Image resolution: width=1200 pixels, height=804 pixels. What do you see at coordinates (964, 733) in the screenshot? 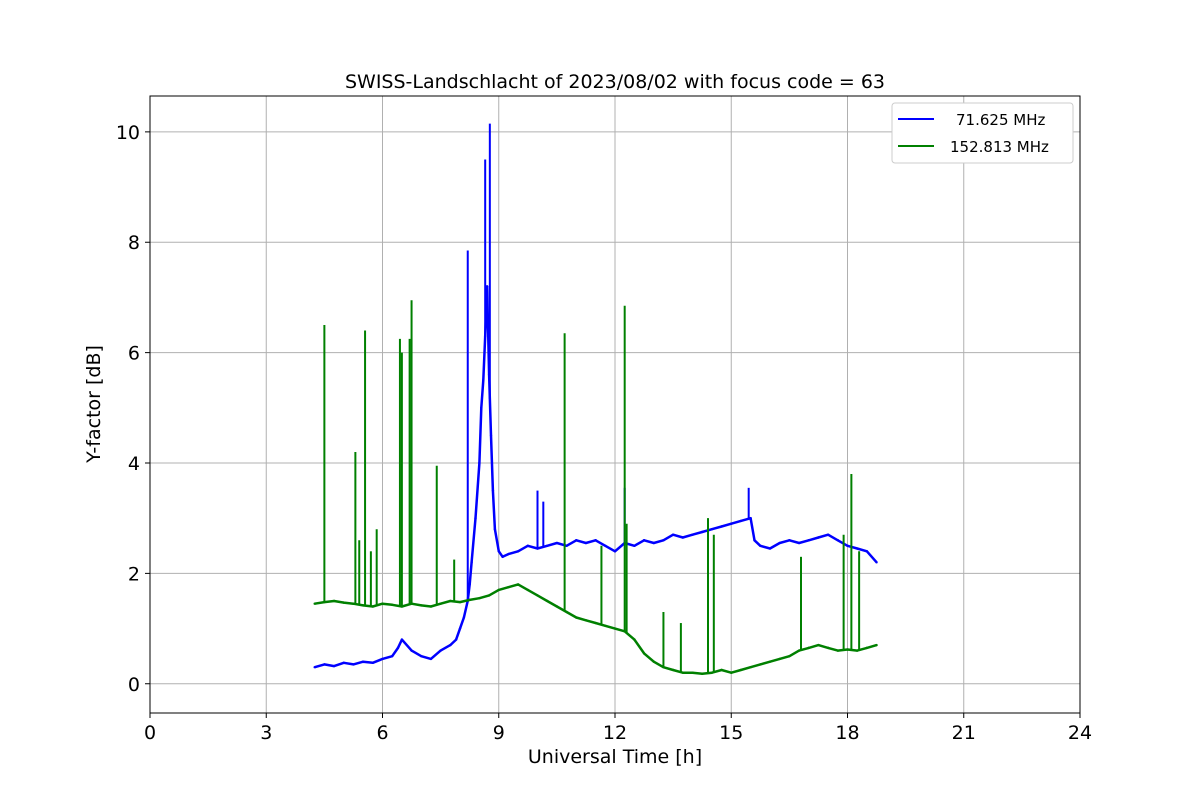
I see `x-tick-label: 21` at bounding box center [964, 733].